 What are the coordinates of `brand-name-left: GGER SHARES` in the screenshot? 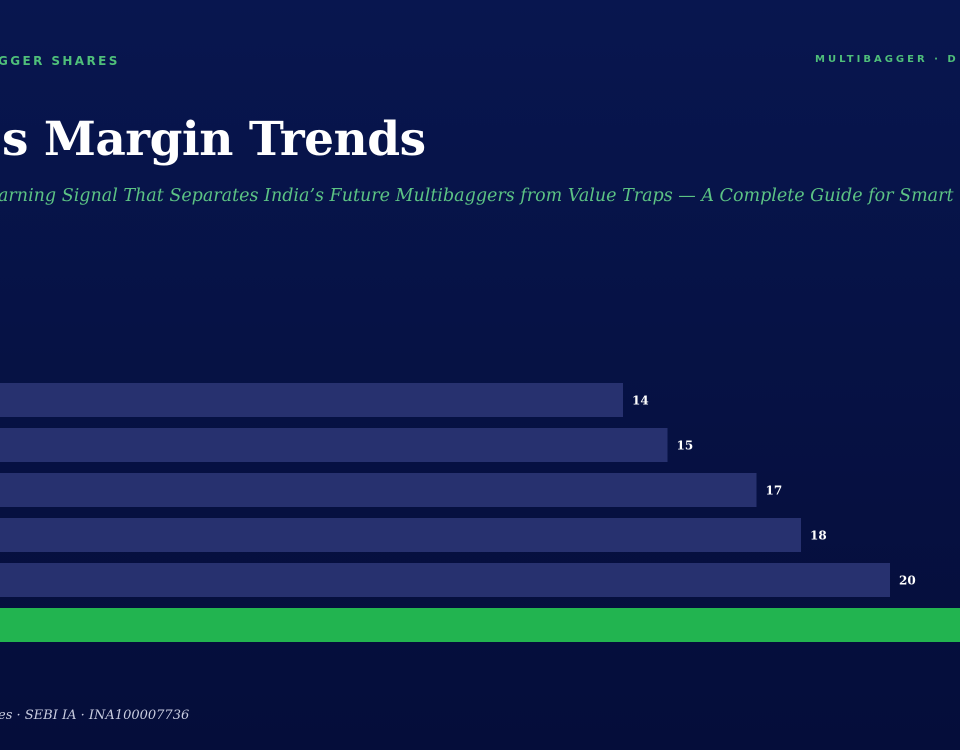 It's located at (60, 61).